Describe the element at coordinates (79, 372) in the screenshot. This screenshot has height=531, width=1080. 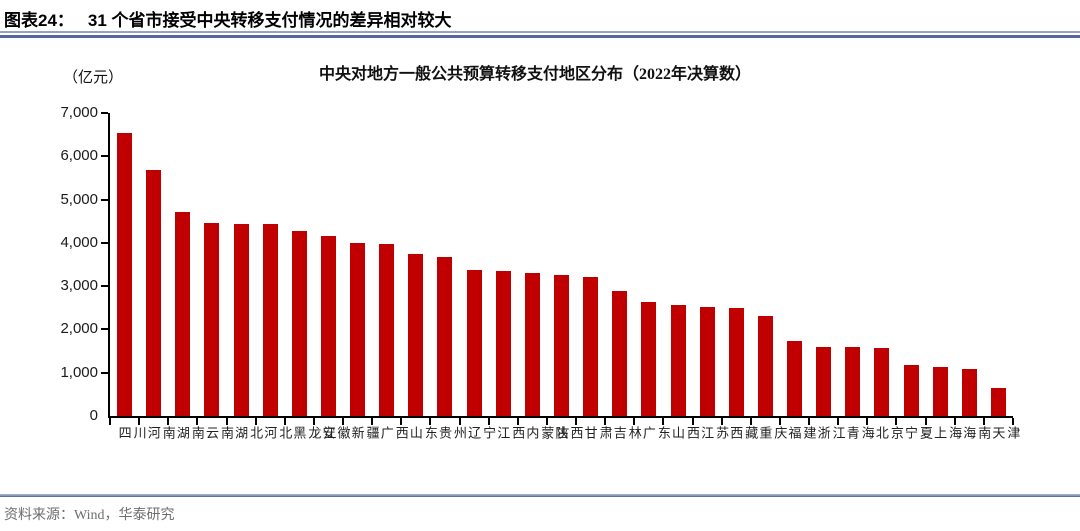
I see `y-axis-tick-label: 1,000` at that location.